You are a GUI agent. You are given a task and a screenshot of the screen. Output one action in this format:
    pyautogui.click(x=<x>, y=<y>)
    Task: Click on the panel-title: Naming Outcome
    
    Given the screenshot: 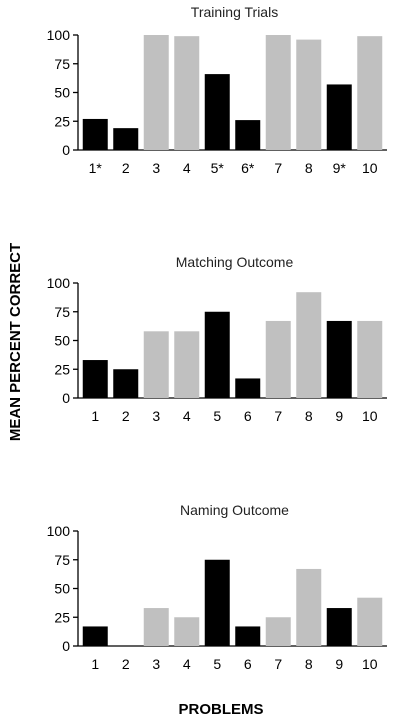 What is the action you would take?
    pyautogui.click(x=234, y=510)
    